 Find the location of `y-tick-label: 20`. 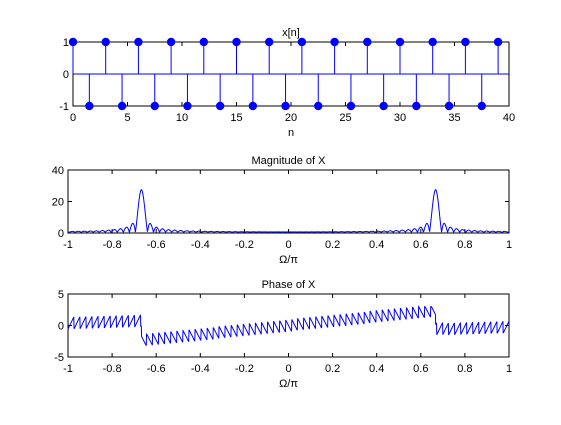

y-tick-label: 20 is located at coordinates (58, 203).